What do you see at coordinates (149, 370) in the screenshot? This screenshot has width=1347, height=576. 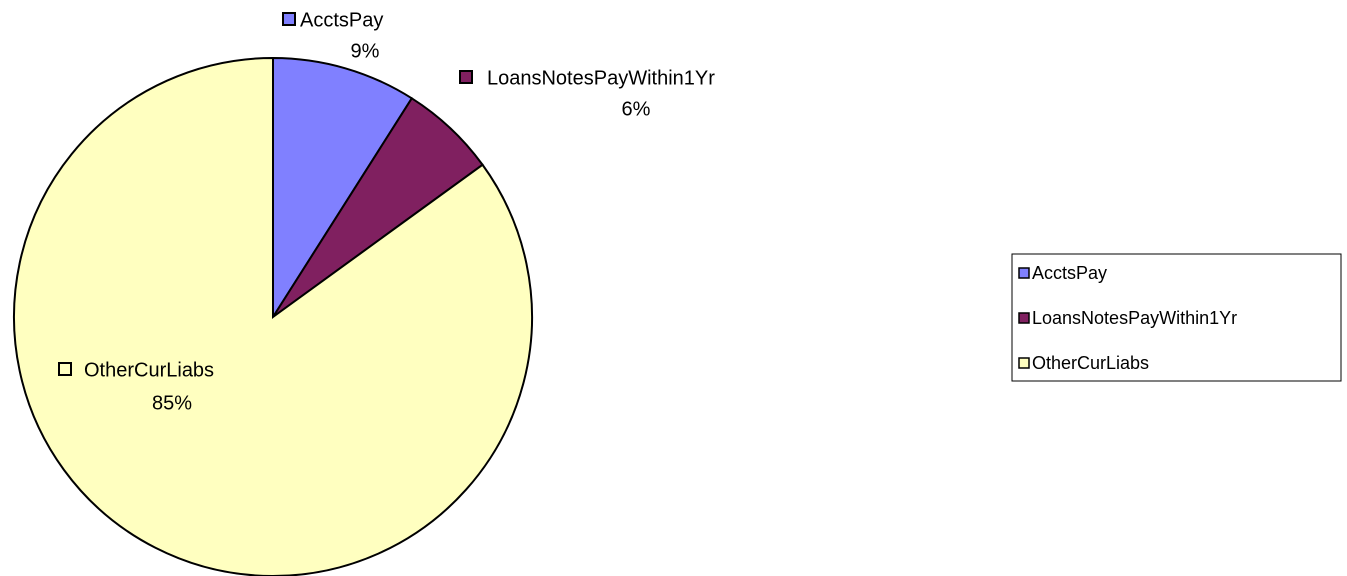 I see `data-label-name: OtherCurLiabs` at bounding box center [149, 370].